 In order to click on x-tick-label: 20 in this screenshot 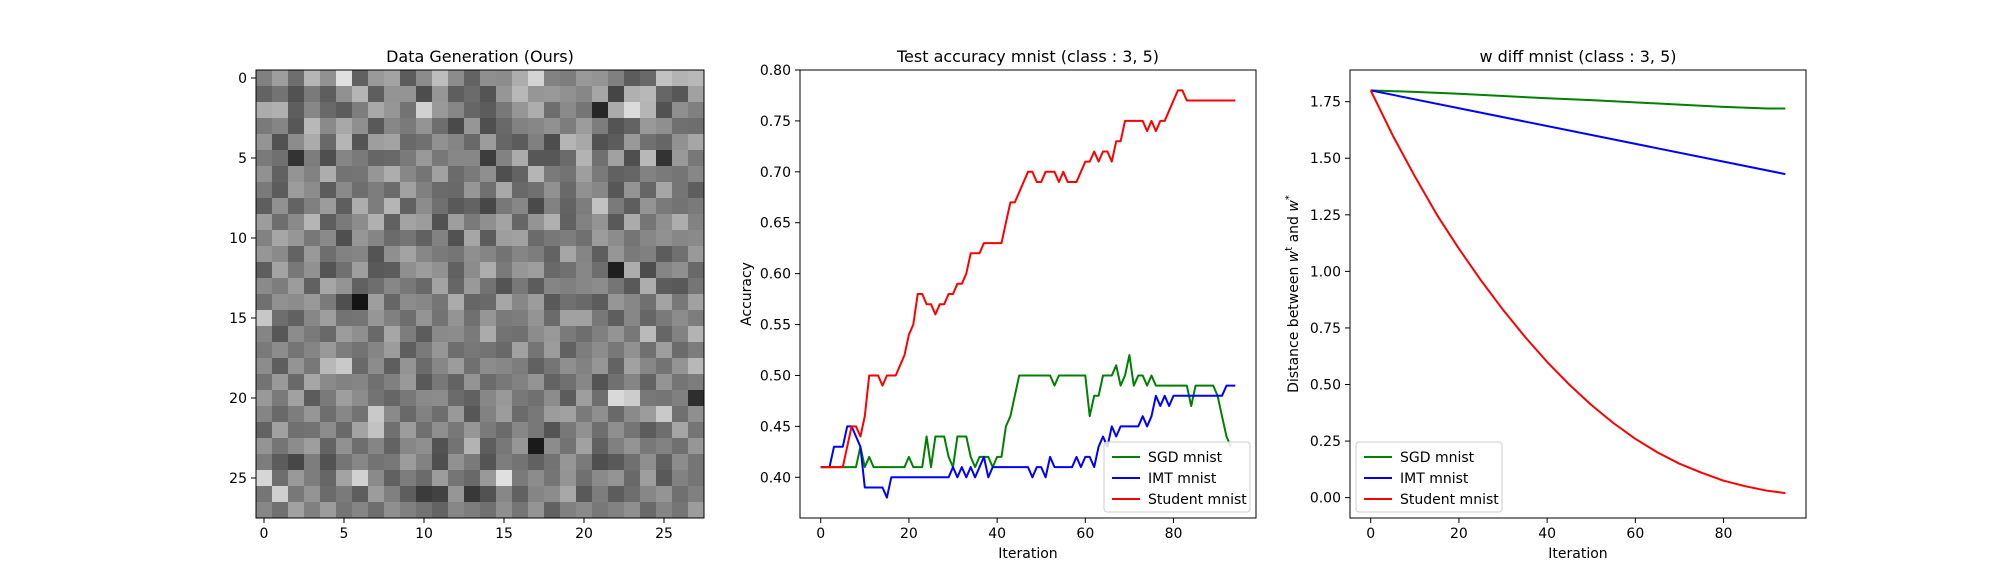, I will do `click(909, 534)`.